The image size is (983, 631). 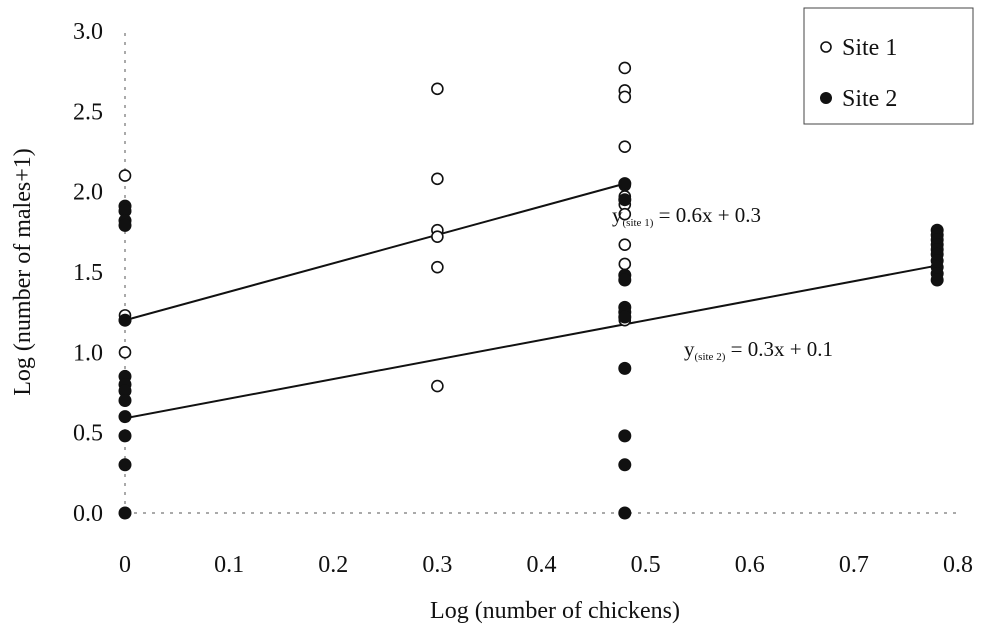 I want to click on trendline-equation-site2: y(site 2) = 0.3x + 0.1, so click(x=758, y=350).